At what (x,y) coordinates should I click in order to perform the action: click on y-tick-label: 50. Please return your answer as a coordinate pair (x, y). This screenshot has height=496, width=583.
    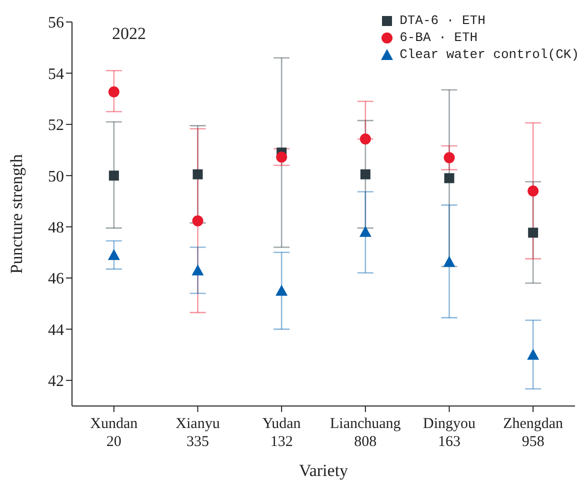
    Looking at the image, I should click on (56, 177).